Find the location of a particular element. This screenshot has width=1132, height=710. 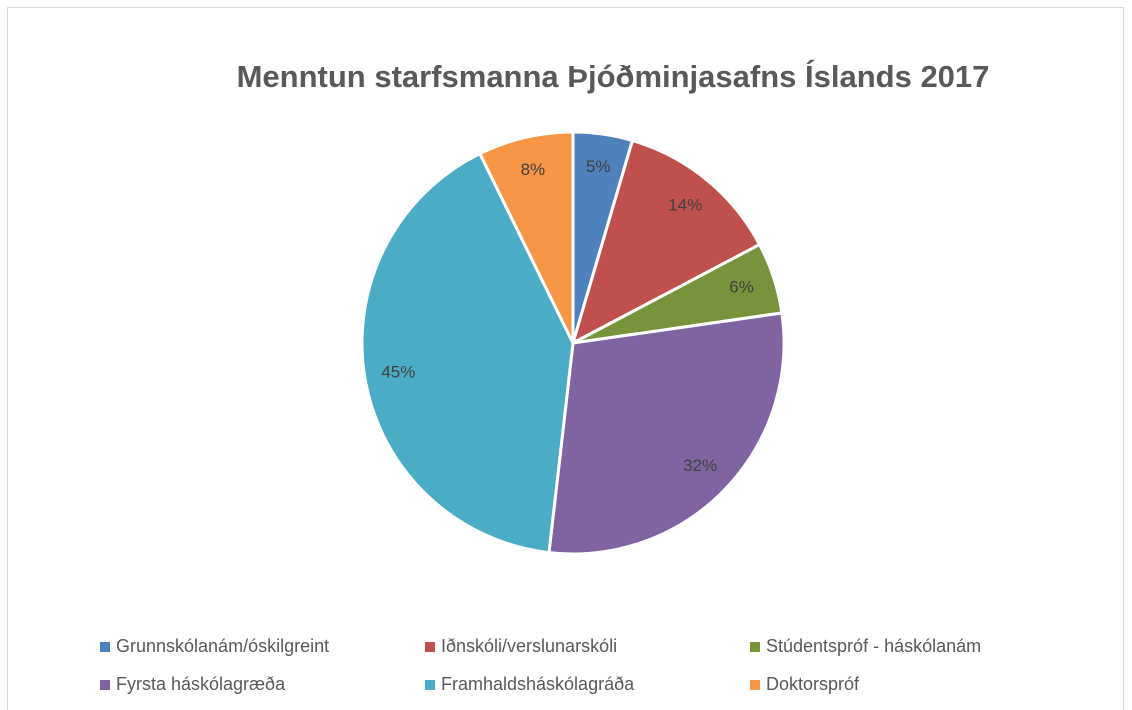

data-label: 5% is located at coordinates (598, 166).